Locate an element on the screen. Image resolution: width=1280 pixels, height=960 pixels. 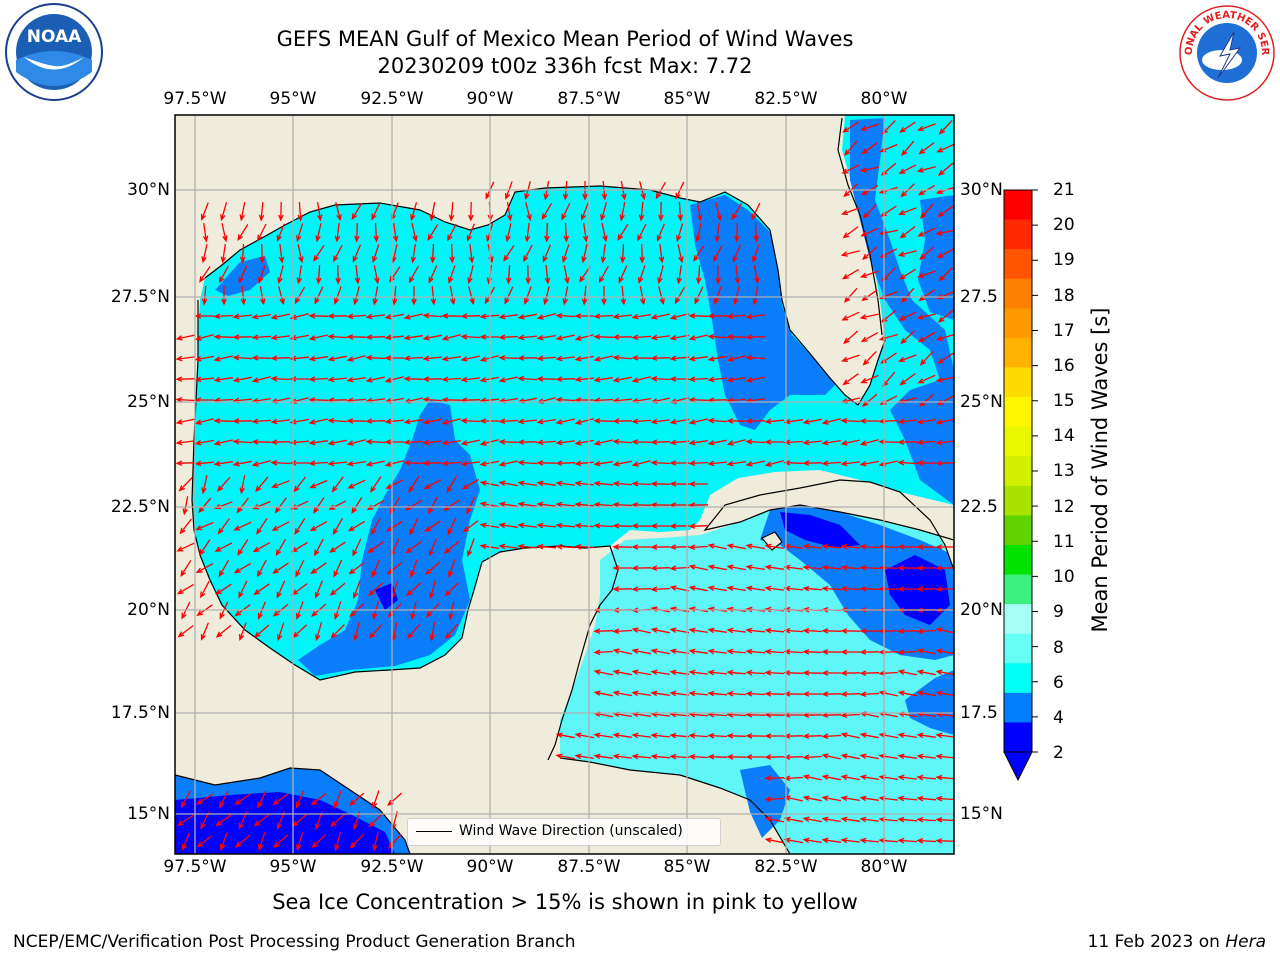
lon-label-top-87-5w: 87.5°W is located at coordinates (589, 99).